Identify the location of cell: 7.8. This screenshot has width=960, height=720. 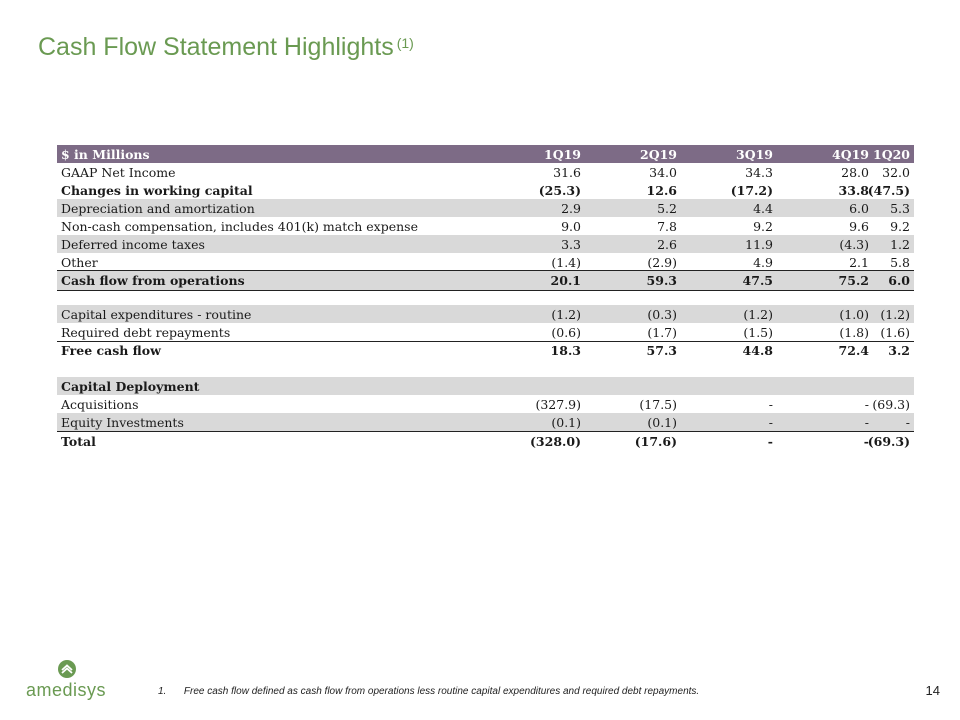
(667, 226).